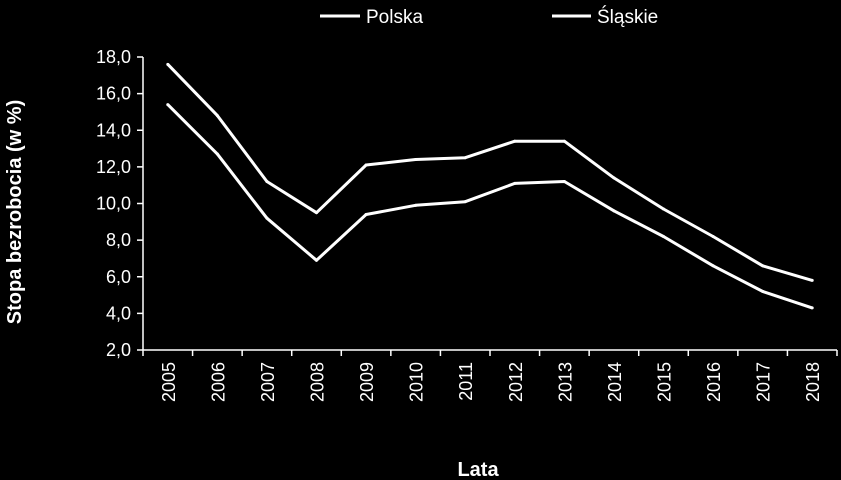 The width and height of the screenshot is (841, 480). Describe the element at coordinates (627, 17) in the screenshot. I see `legend-label: Śląskie` at that location.